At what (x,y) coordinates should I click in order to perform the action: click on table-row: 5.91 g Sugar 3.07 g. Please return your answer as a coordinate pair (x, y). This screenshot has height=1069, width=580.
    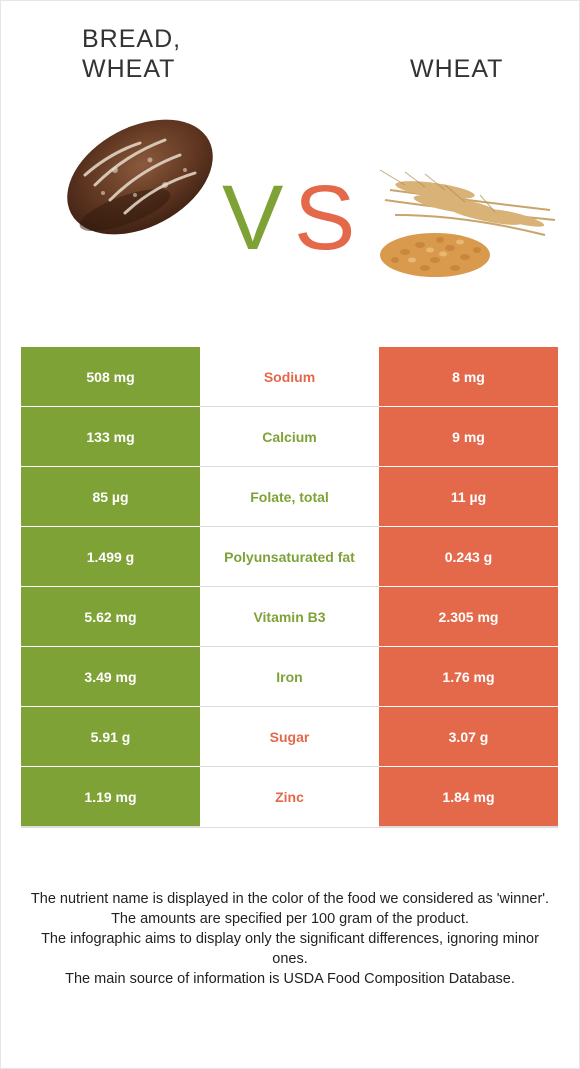
    Looking at the image, I should click on (289, 736).